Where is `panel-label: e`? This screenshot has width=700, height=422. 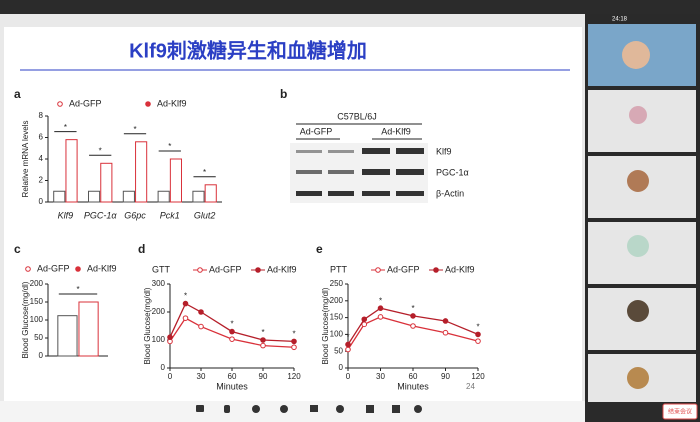
panel-label: e is located at coordinates (319, 249).